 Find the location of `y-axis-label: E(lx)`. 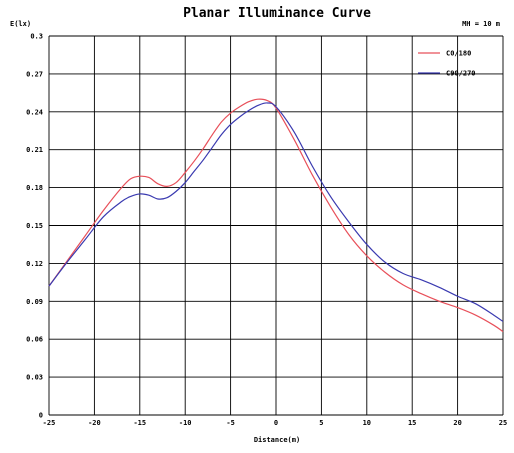

y-axis-label: E(lx) is located at coordinates (20, 24).